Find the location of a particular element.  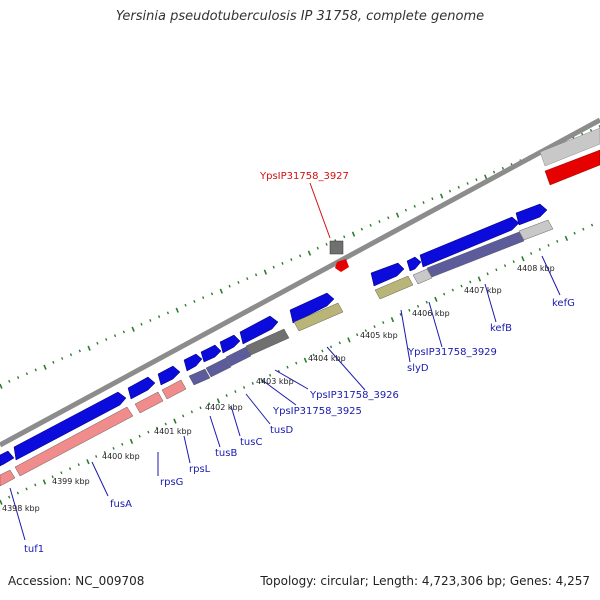

cds-YpsIP31758_3925-bar is located at coordinates (267, 342).